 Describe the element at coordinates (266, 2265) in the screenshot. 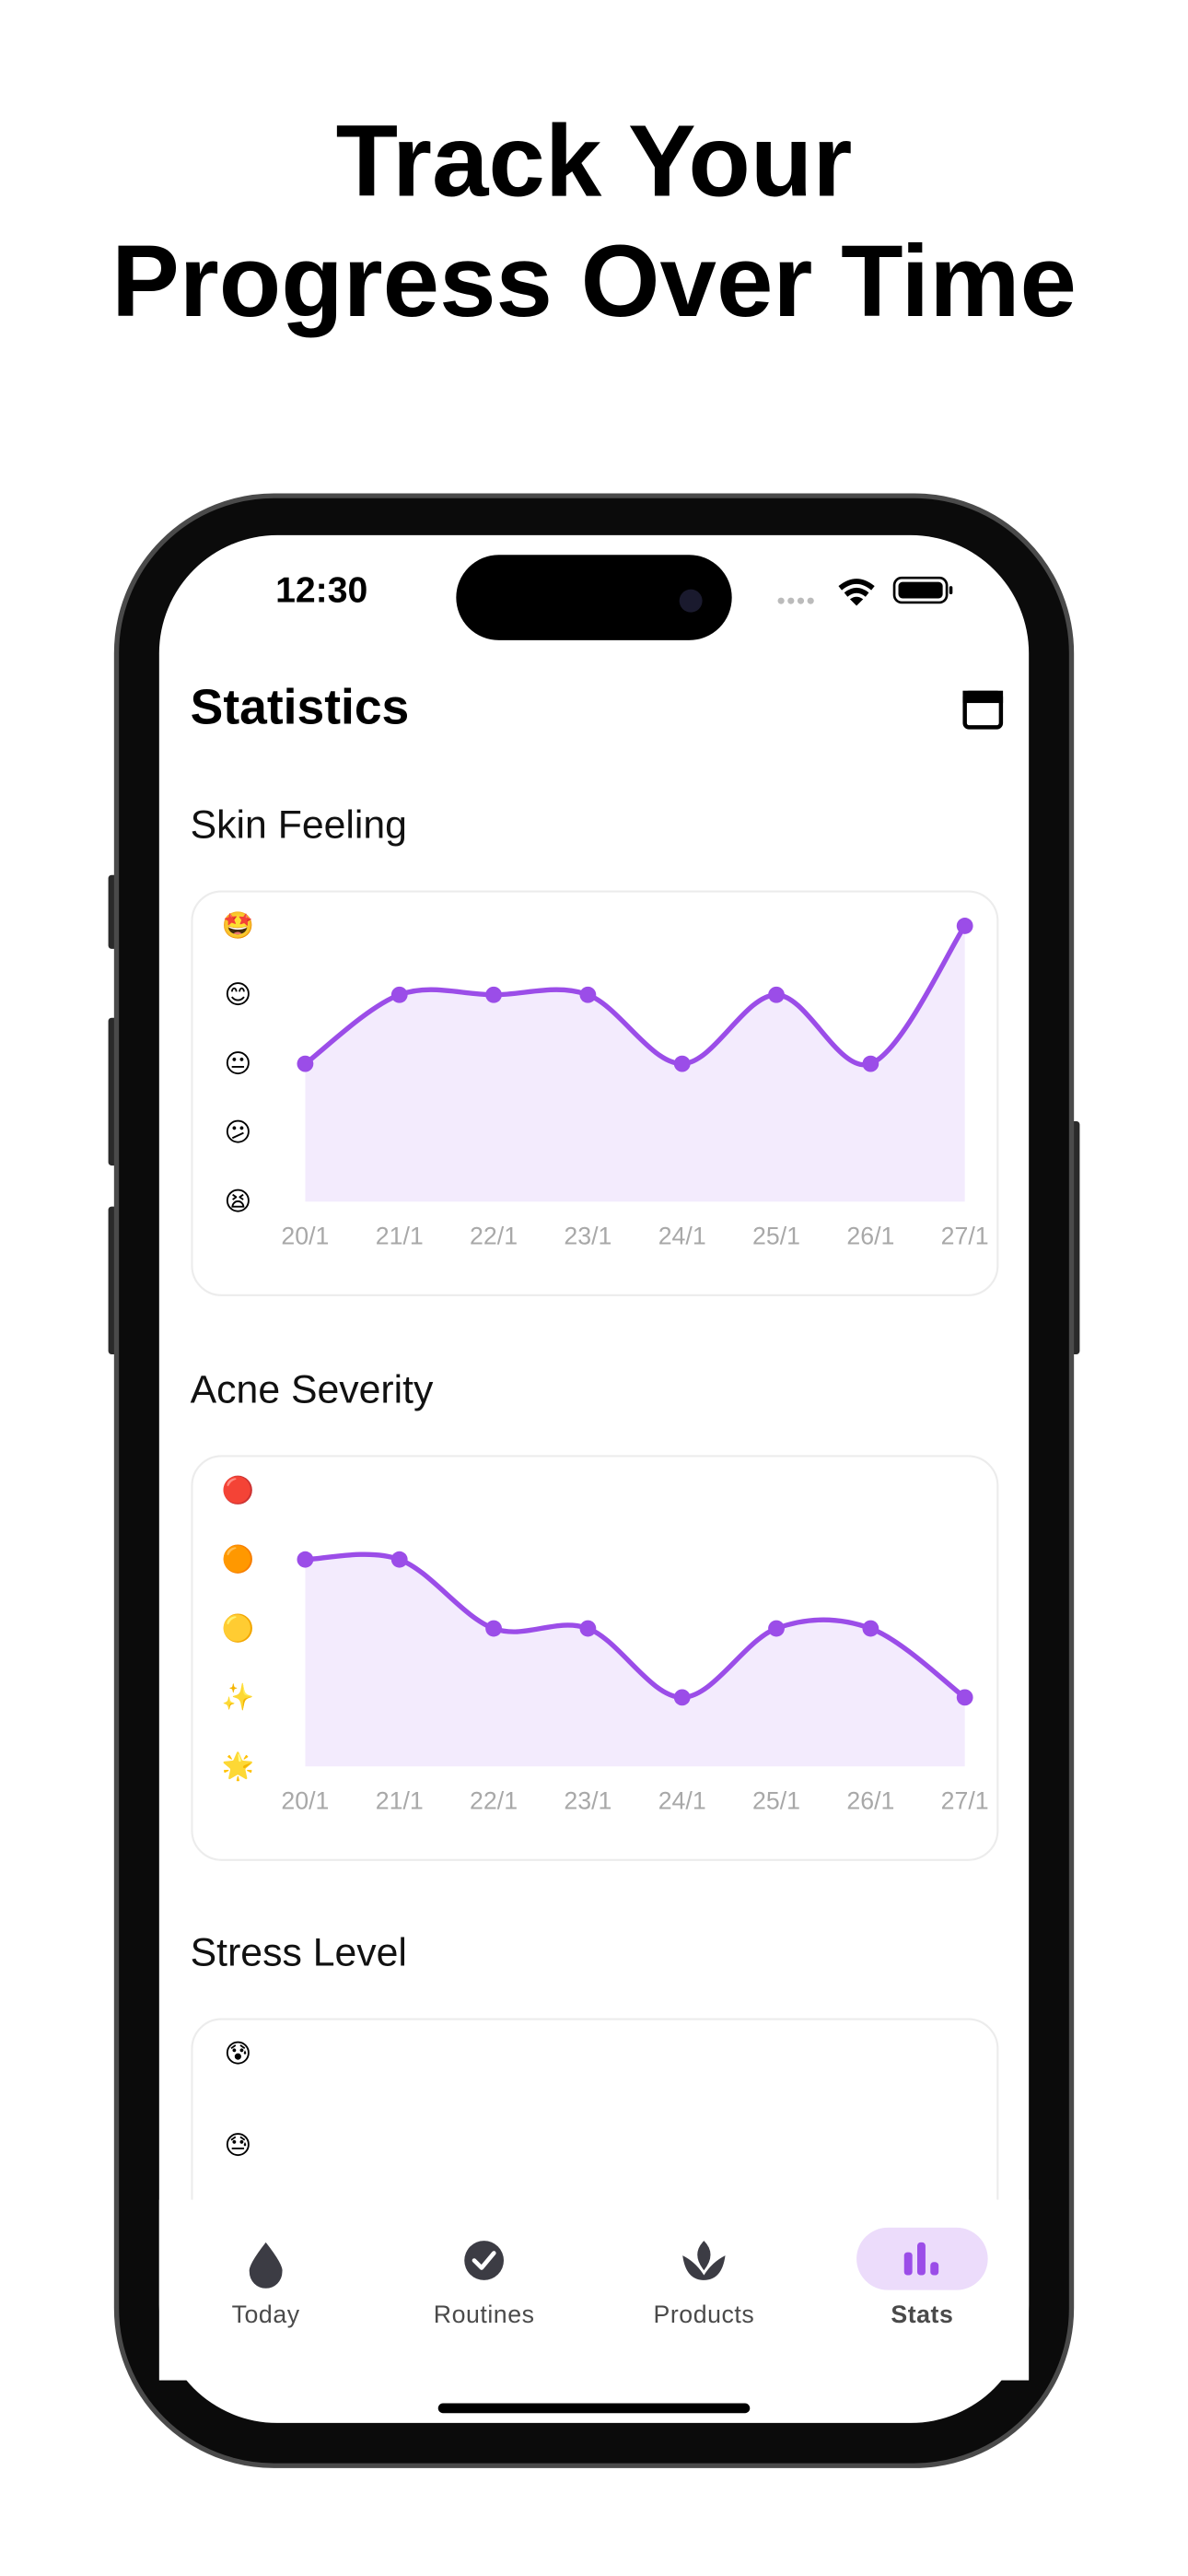

I see `tab-icon-today` at that location.